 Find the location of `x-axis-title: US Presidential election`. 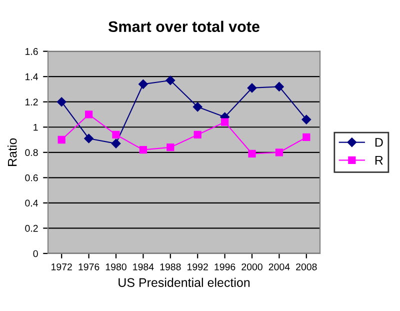

x-axis-title: US Presidential election is located at coordinates (184, 282).